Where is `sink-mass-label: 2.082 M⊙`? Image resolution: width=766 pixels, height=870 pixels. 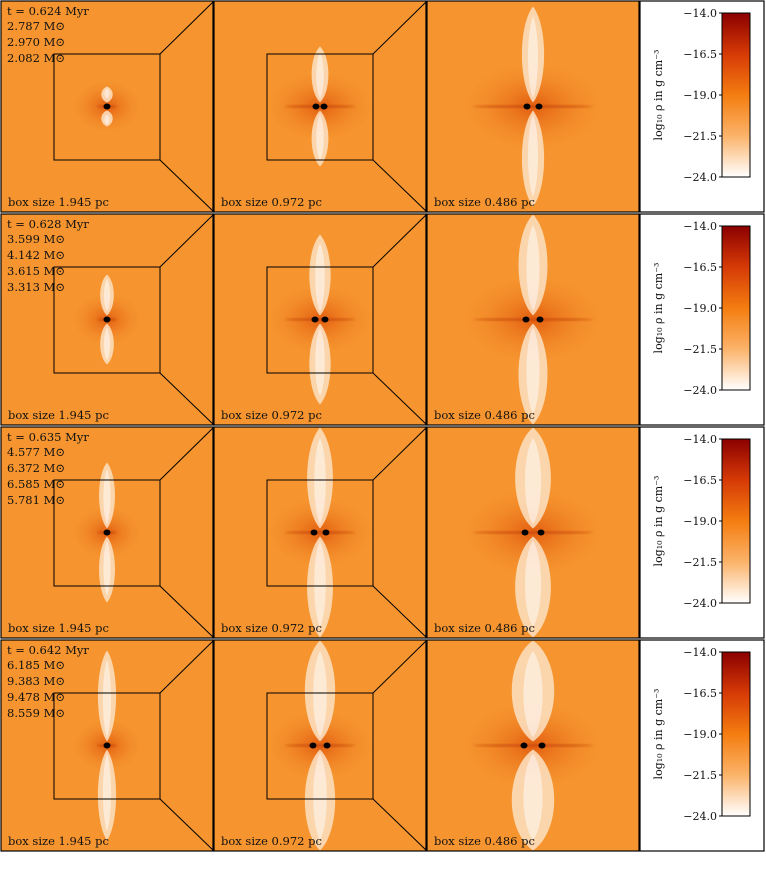
sink-mass-label: 2.082 M⊙ is located at coordinates (36, 58).